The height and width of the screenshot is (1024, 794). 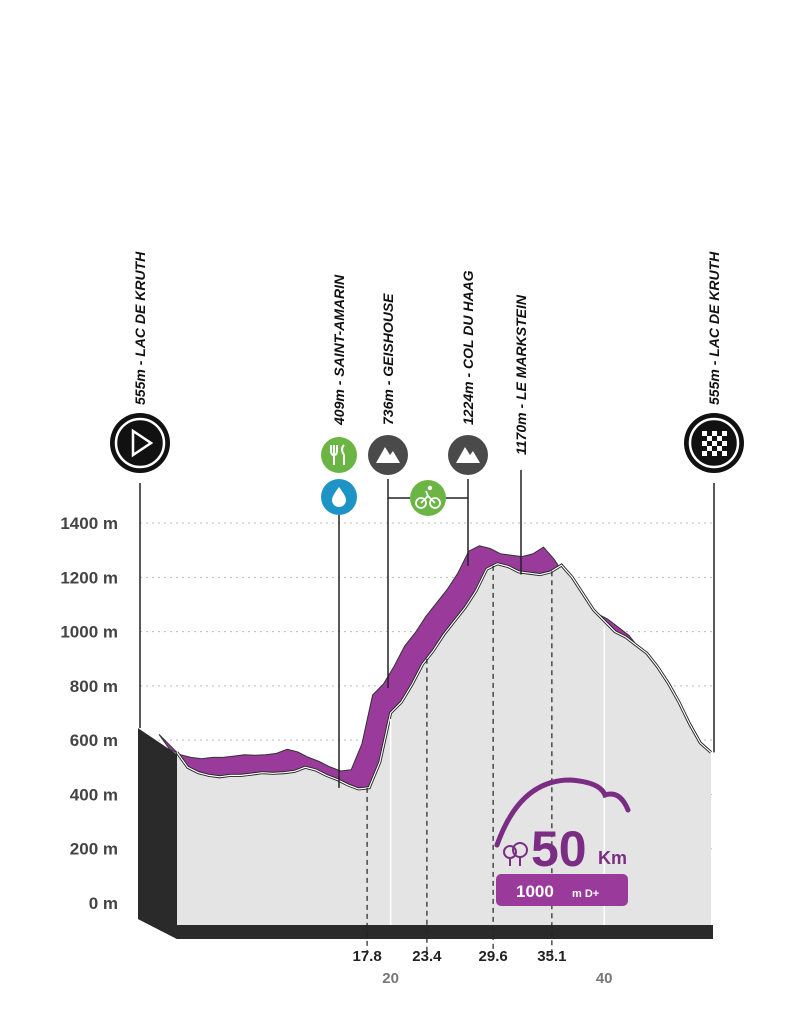 What do you see at coordinates (604, 978) in the screenshot?
I see `x-tick-label: 40` at bounding box center [604, 978].